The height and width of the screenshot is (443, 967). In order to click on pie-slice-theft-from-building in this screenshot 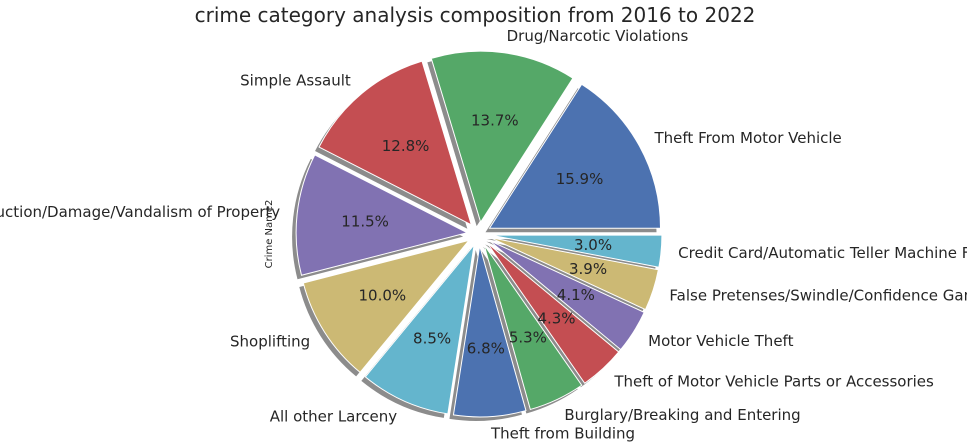, I will do `click(489, 331)`.